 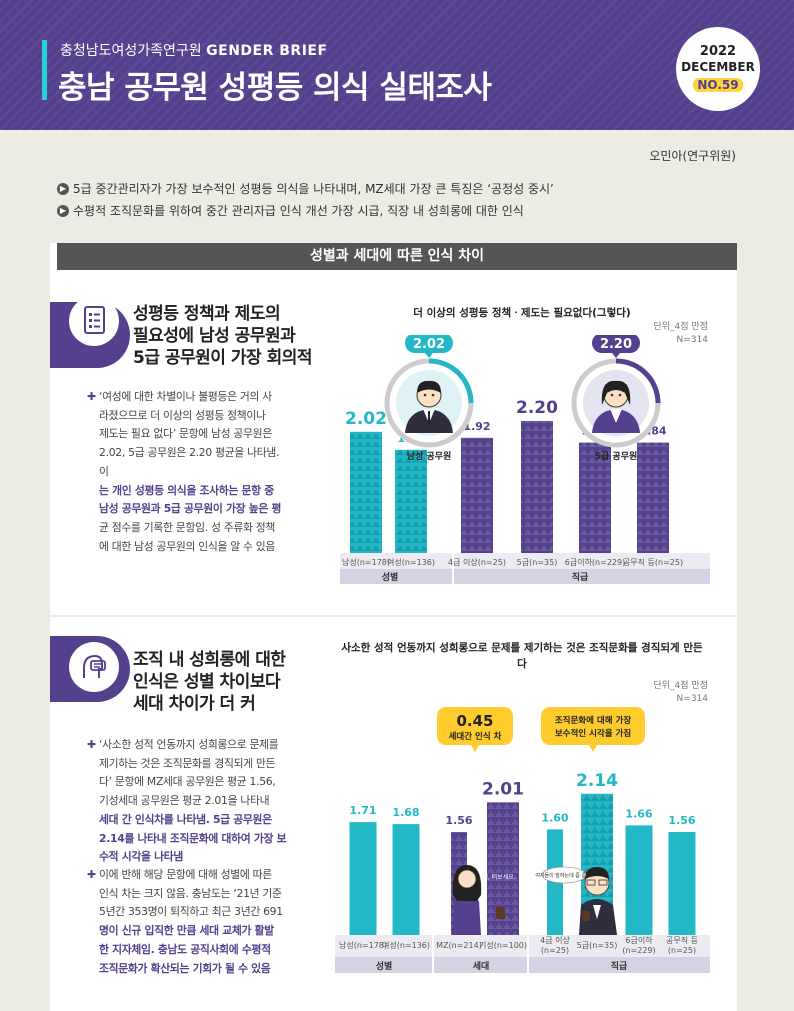 What do you see at coordinates (207, 314) in the screenshot?
I see `title-line: 성평등 정책과 제도의` at bounding box center [207, 314].